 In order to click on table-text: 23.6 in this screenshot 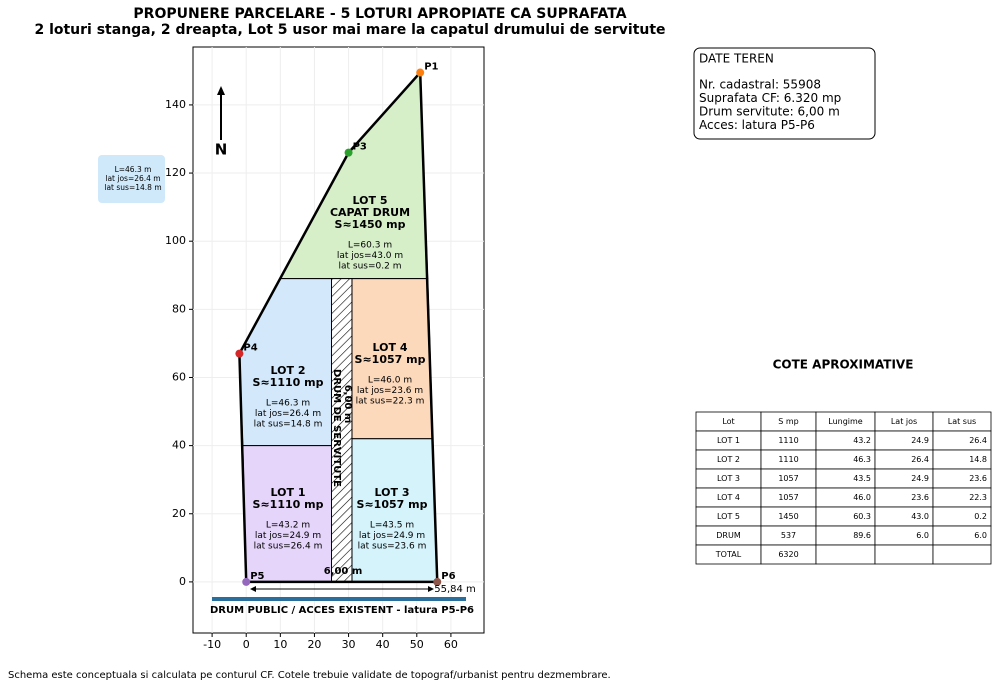, I will do `click(978, 478)`.